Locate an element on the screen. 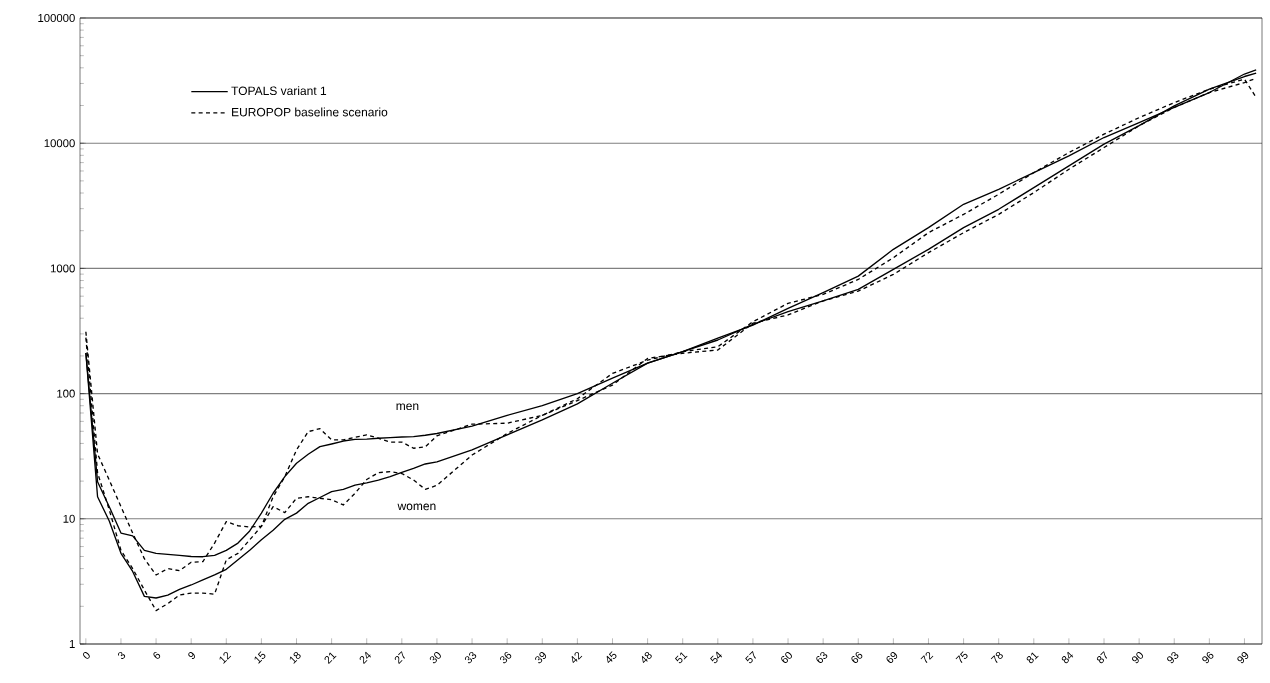 The width and height of the screenshot is (1270, 683). x-tick-label: 24 is located at coordinates (365, 657).